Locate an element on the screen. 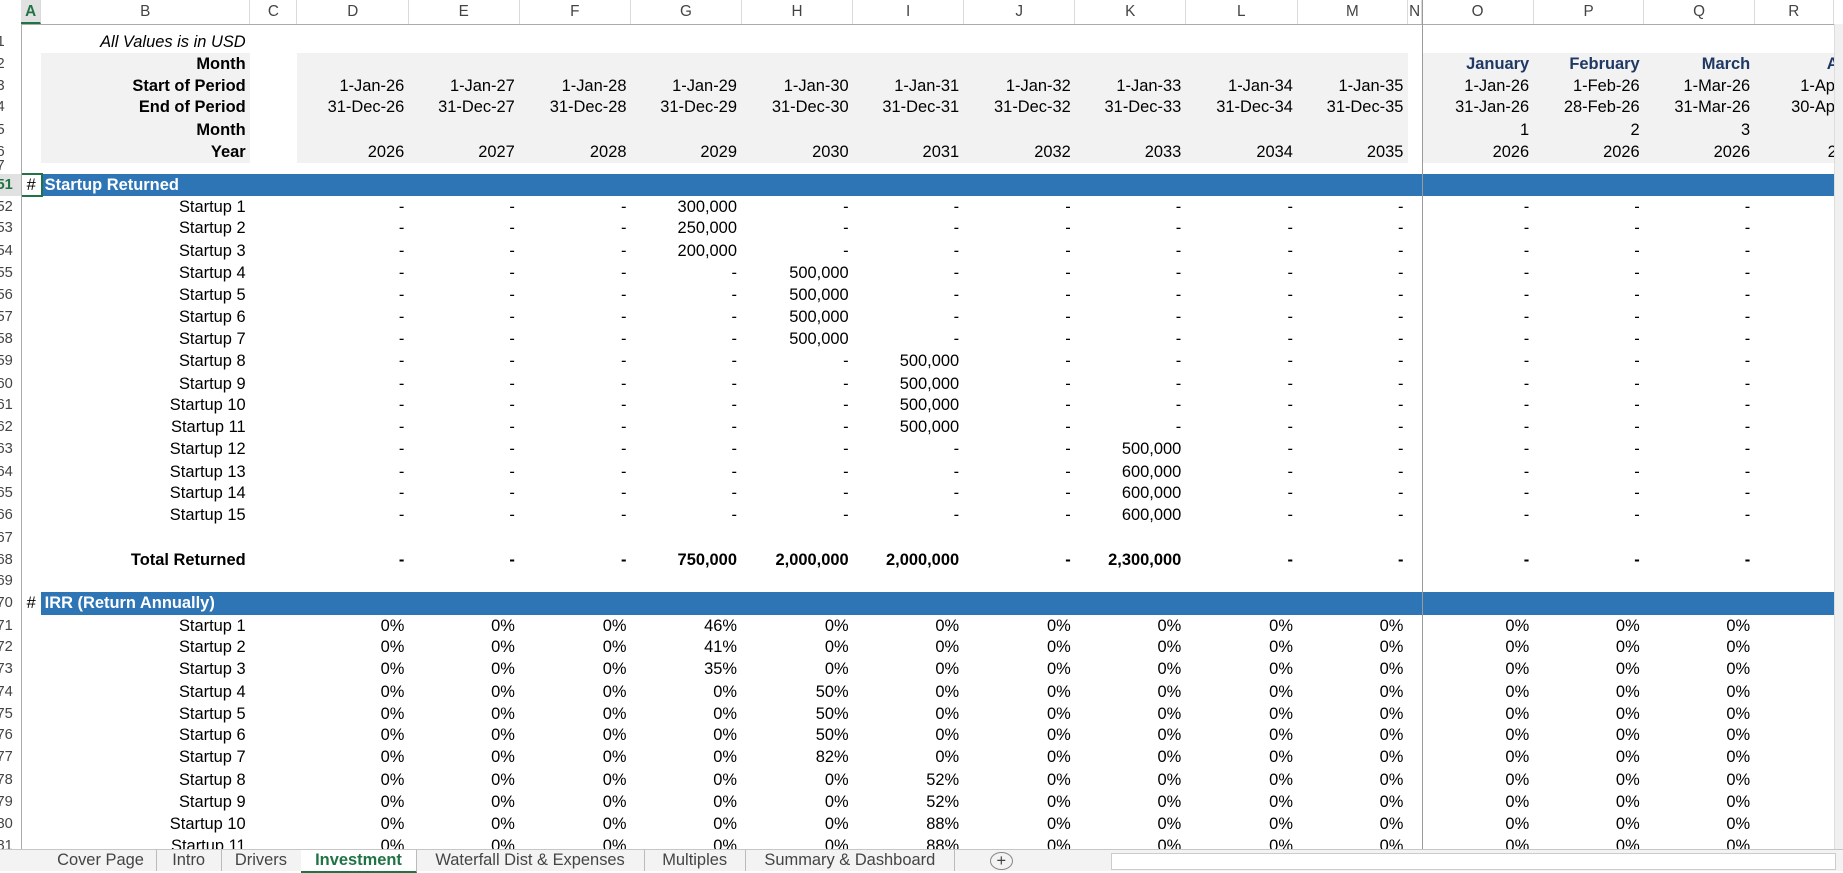 The width and height of the screenshot is (1843, 873). row-header-75: 75 is located at coordinates (6, 713).